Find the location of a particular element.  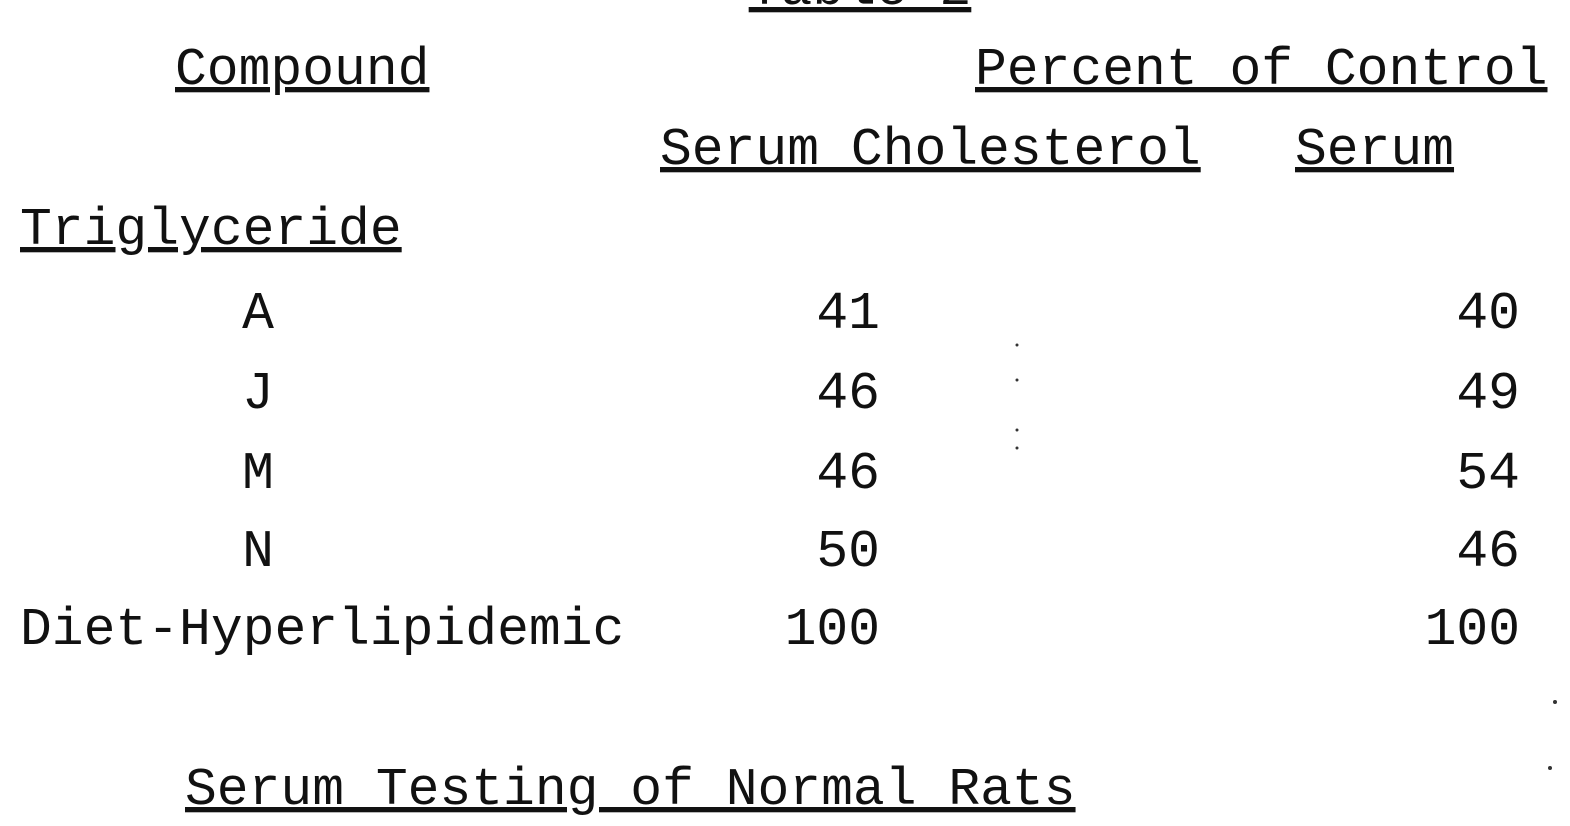

cell: 41 is located at coordinates (848, 314).